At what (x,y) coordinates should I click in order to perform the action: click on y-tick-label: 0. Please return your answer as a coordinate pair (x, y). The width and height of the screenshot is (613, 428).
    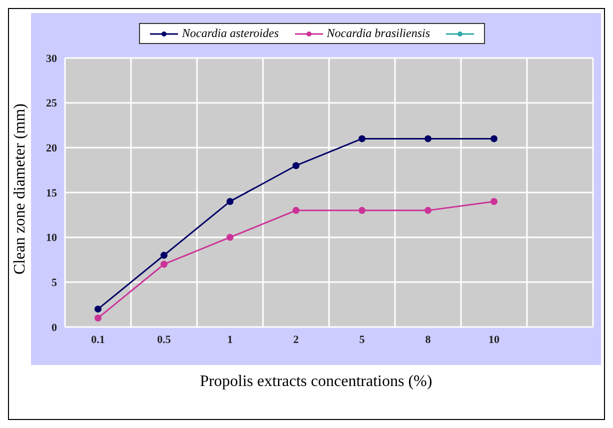
    Looking at the image, I should click on (55, 328).